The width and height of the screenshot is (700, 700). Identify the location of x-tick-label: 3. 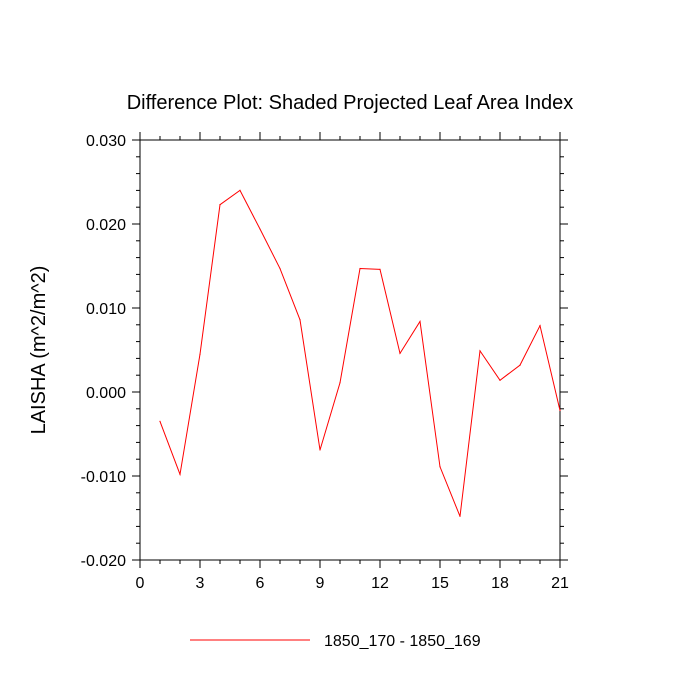
(200, 583).